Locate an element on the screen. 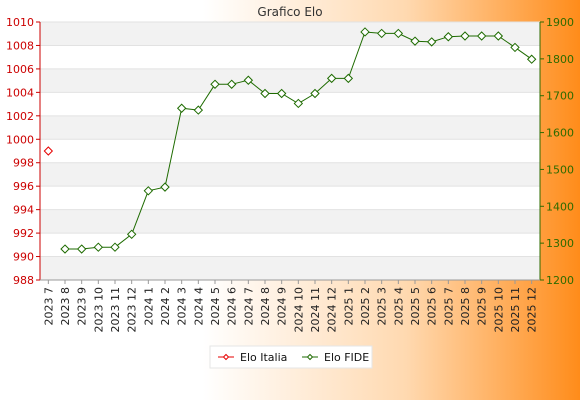  x-tick-label: 2024 9 is located at coordinates (282, 306).